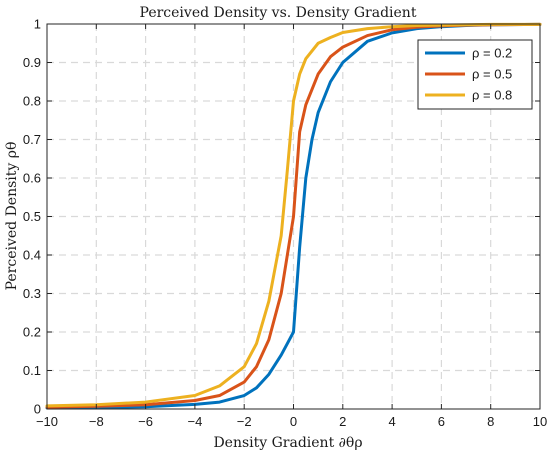 This screenshot has width=550, height=458. What do you see at coordinates (244, 421) in the screenshot?
I see `x-tick-label: −2` at bounding box center [244, 421].